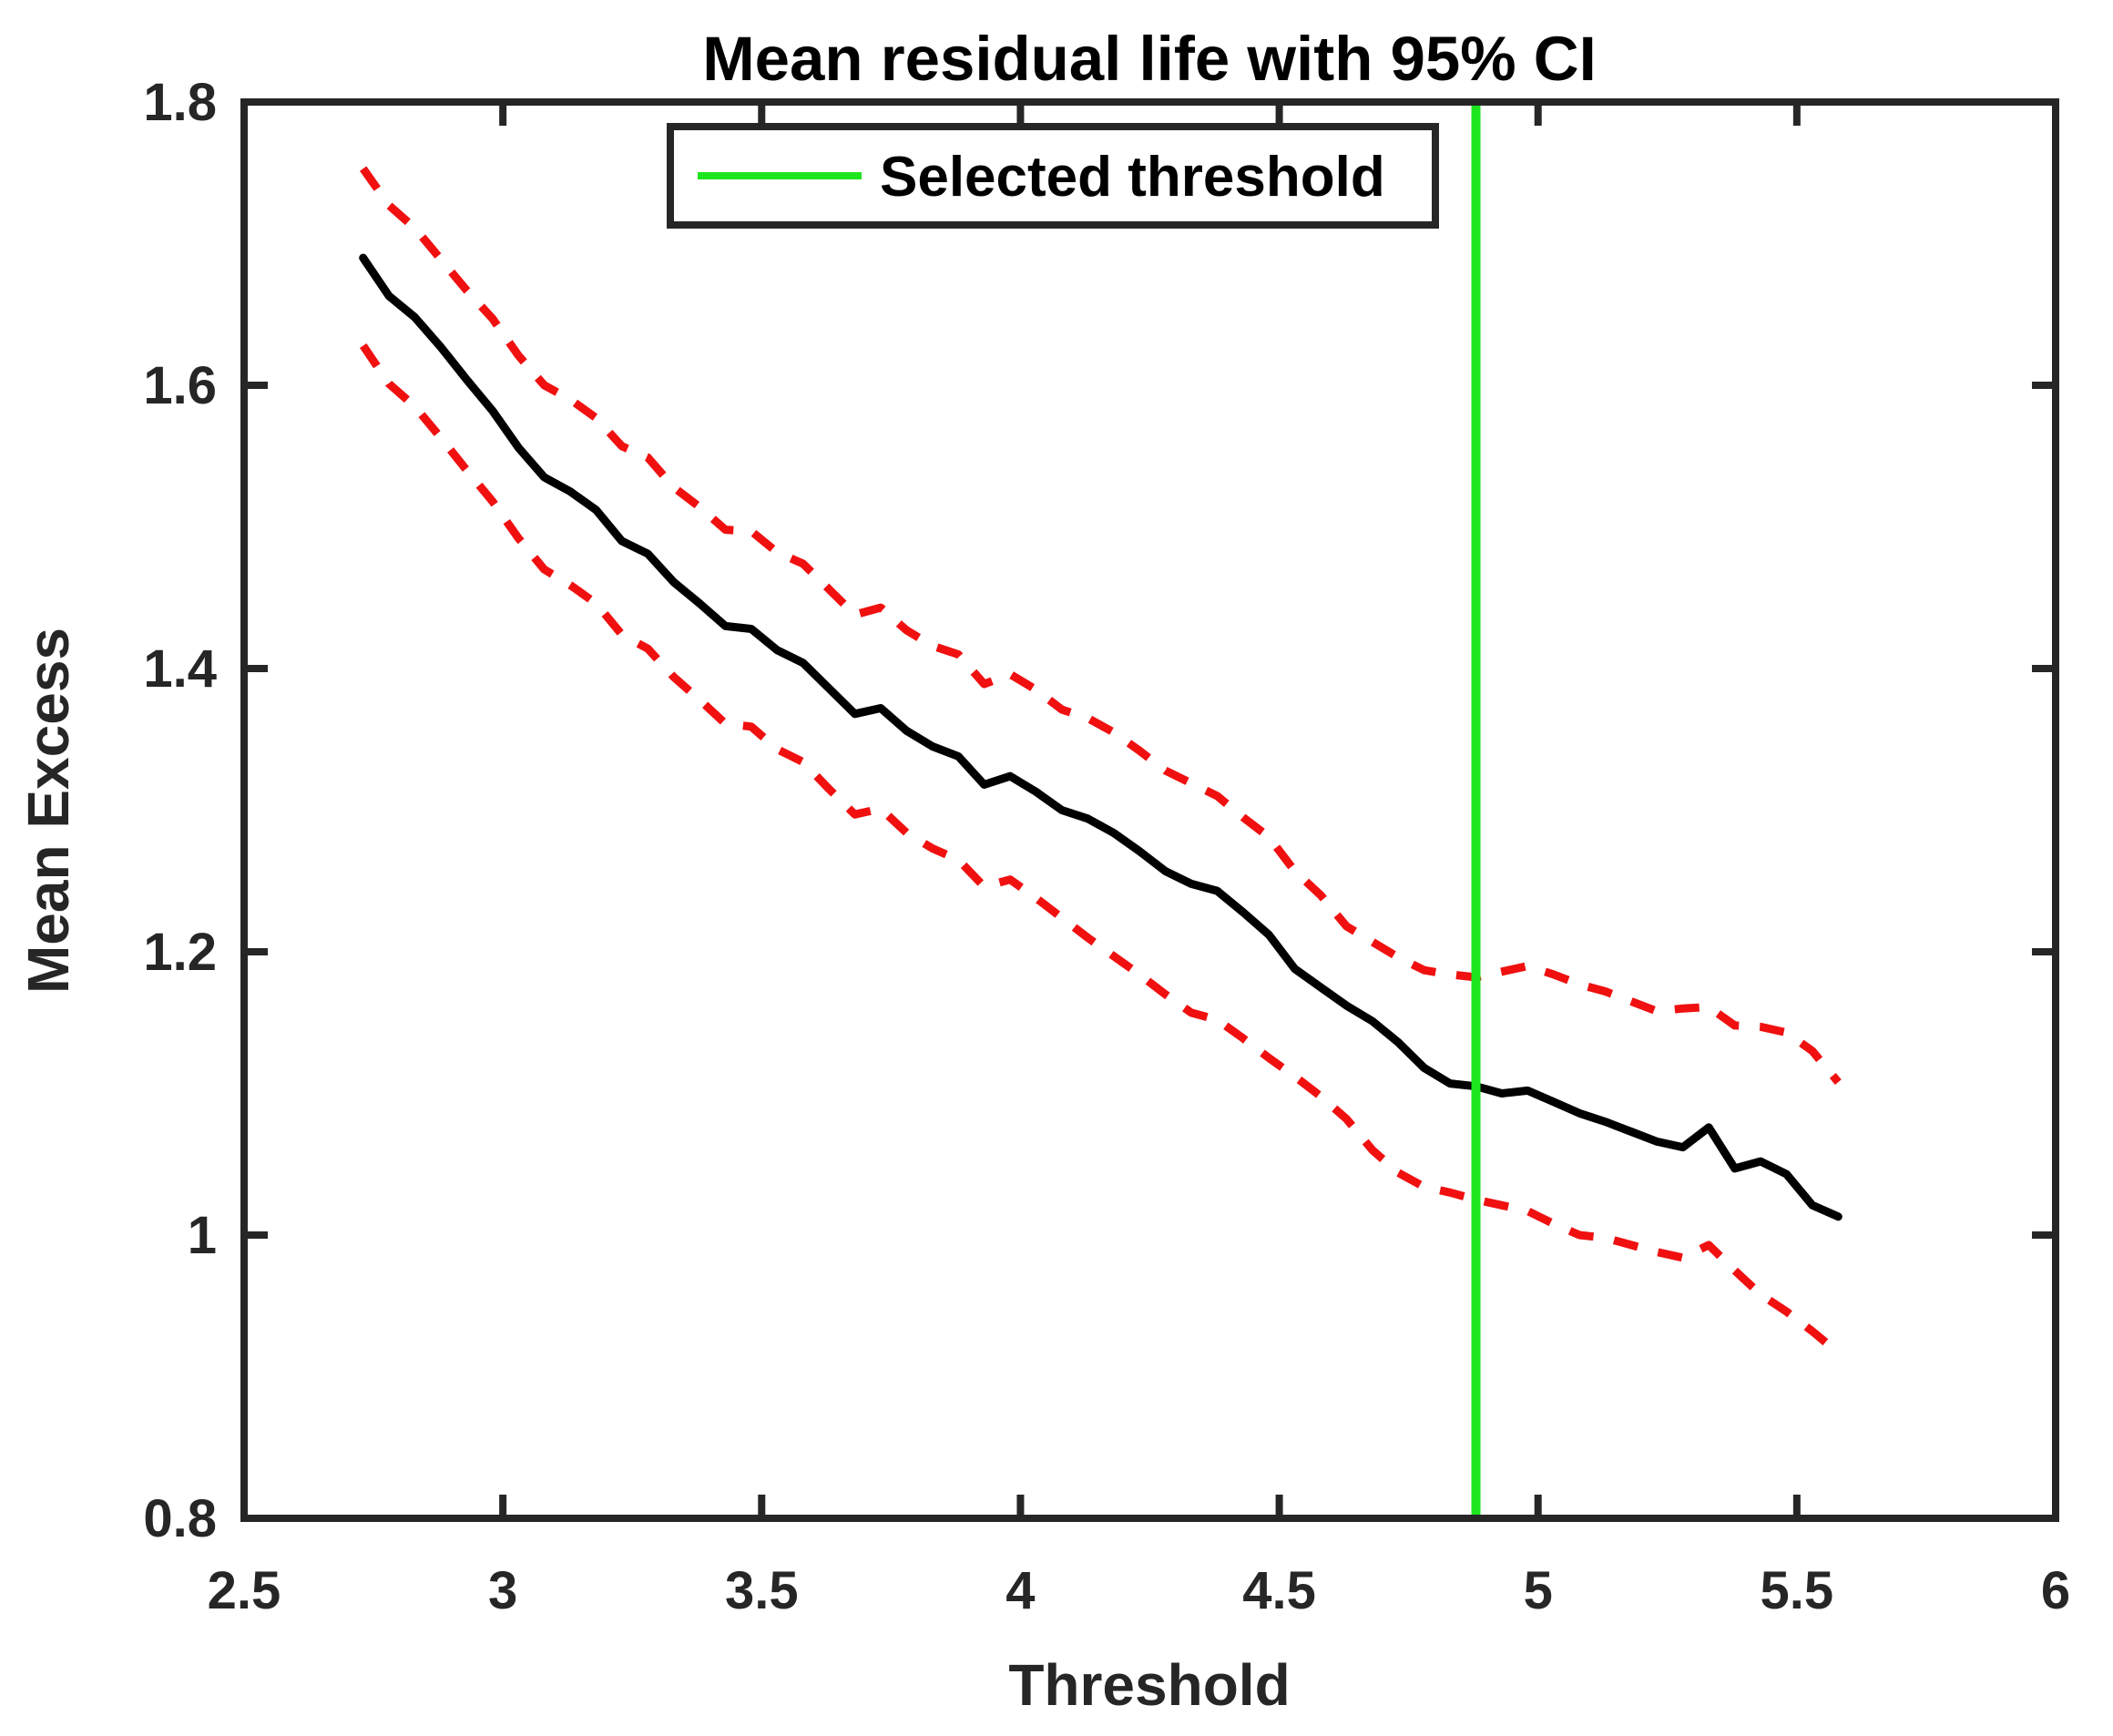  What do you see at coordinates (244, 1591) in the screenshot?
I see `x-tick-label: 2.5` at bounding box center [244, 1591].